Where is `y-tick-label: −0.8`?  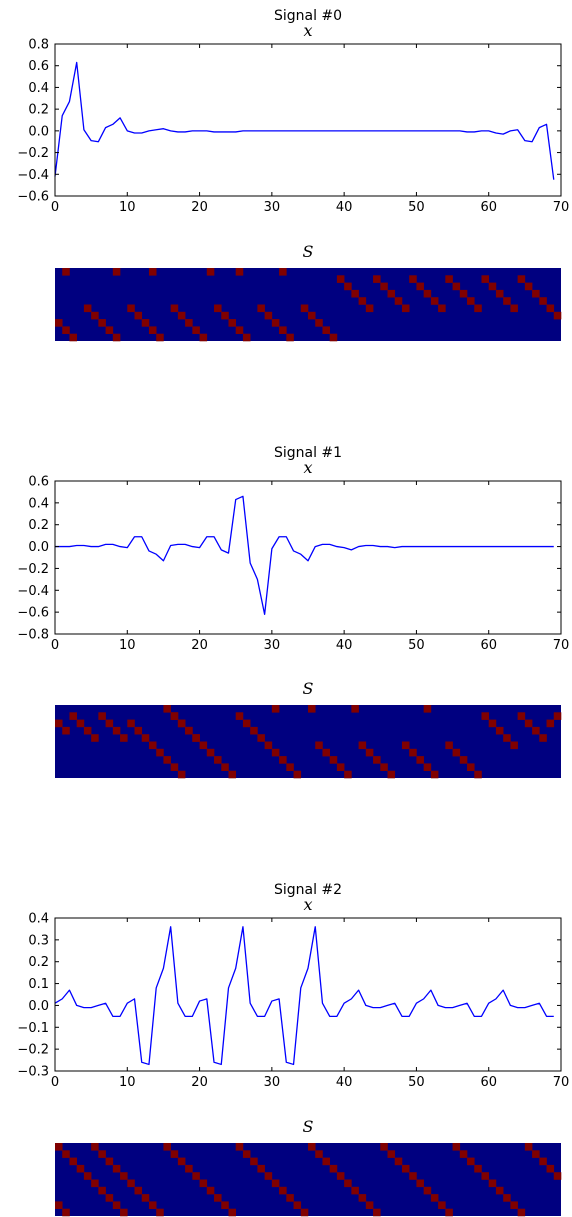 y-tick-label: −0.8 is located at coordinates (33, 635).